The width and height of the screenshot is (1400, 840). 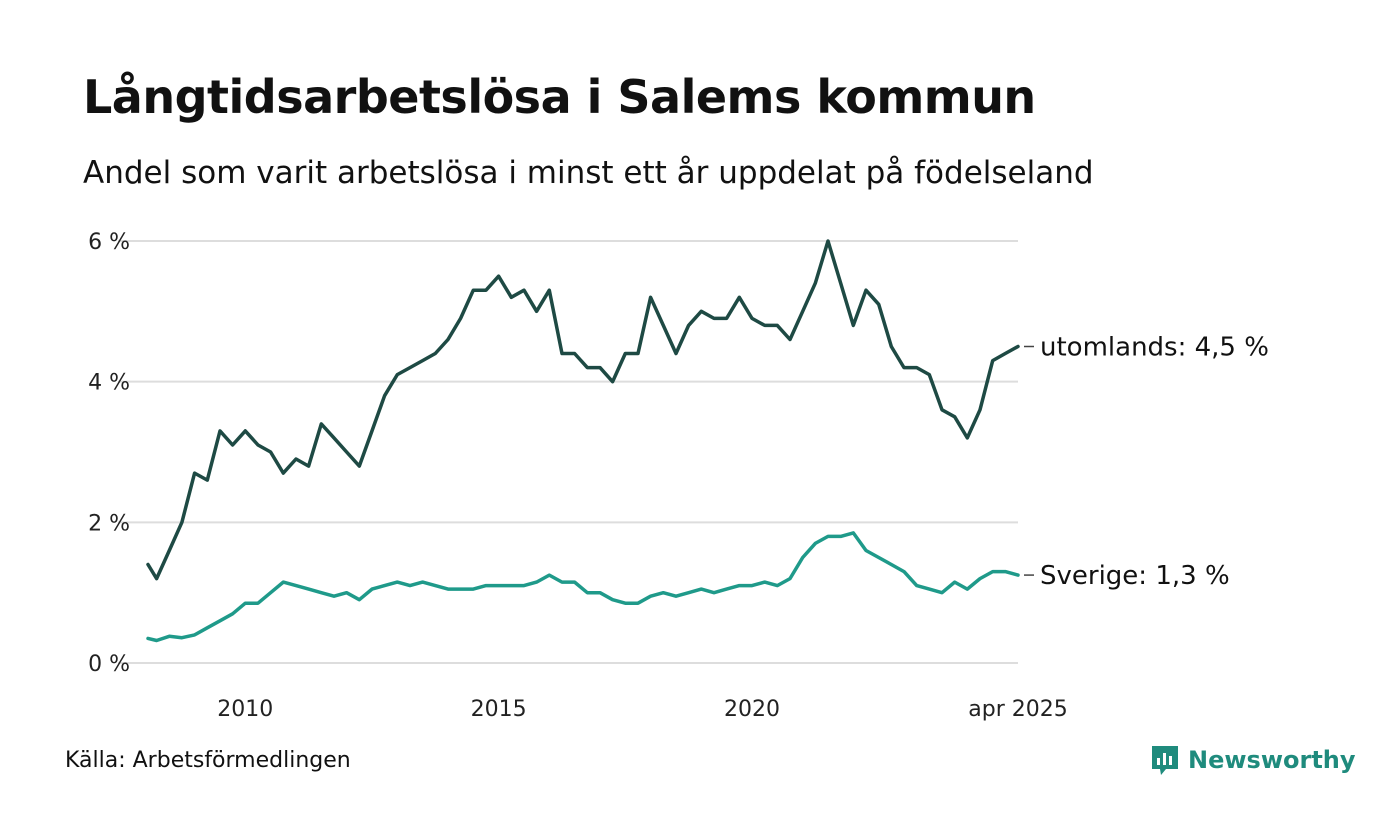 I want to click on x-tick-label: 2020, so click(x=752, y=709).